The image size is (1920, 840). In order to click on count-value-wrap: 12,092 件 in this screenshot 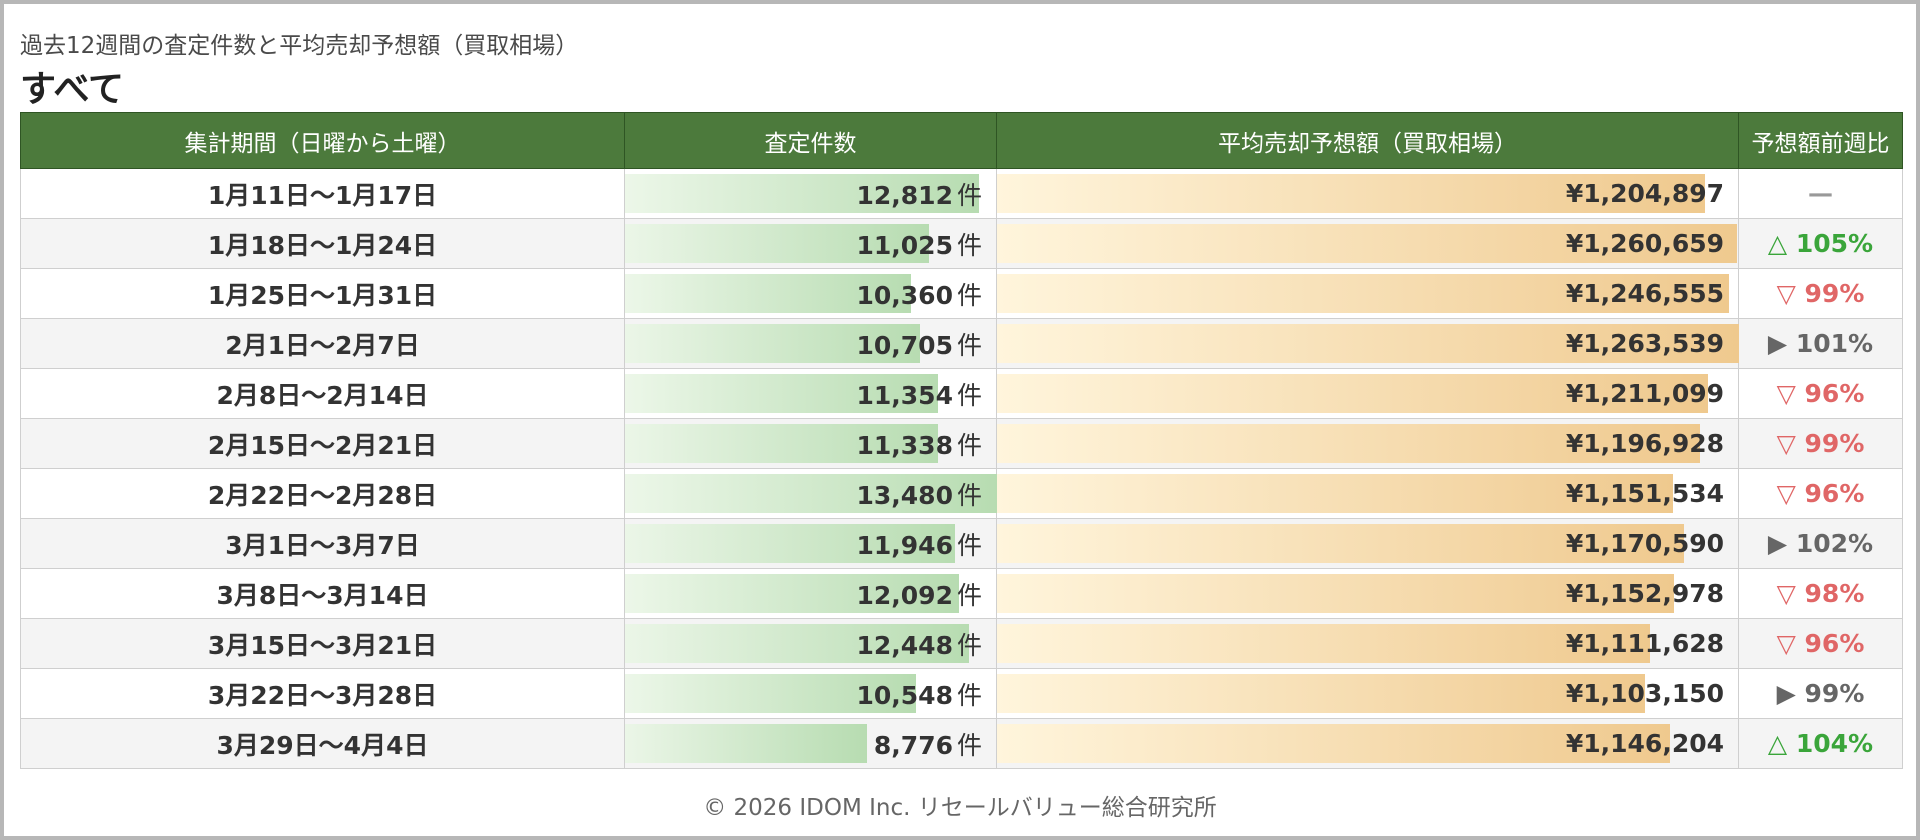, I will do `click(810, 594)`.